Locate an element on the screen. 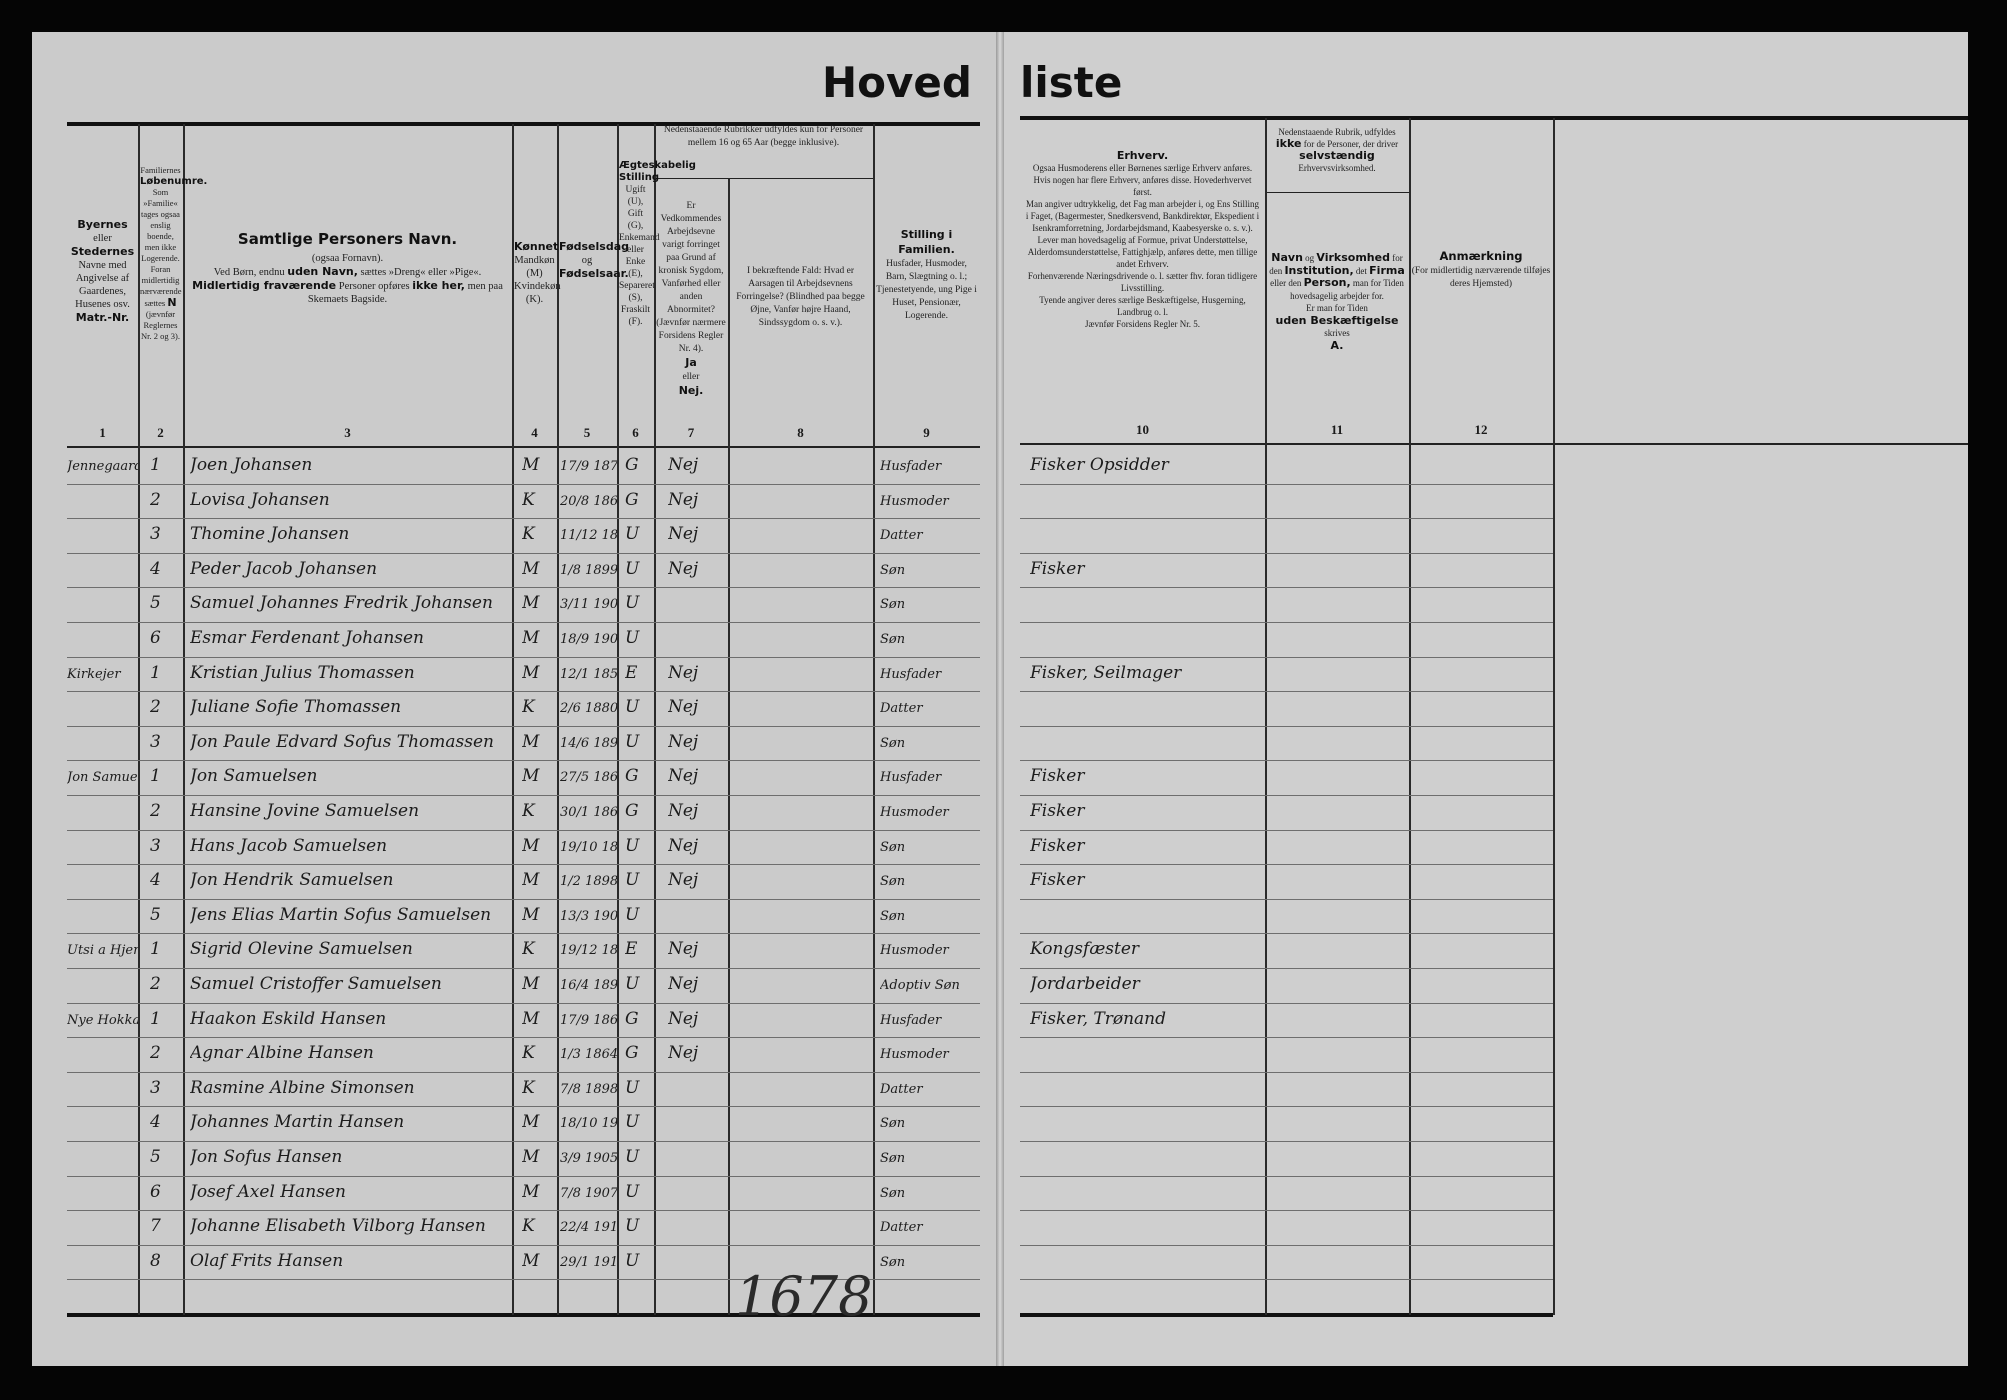 The image size is (2007, 1400). column-number-5: 5 is located at coordinates (587, 432).